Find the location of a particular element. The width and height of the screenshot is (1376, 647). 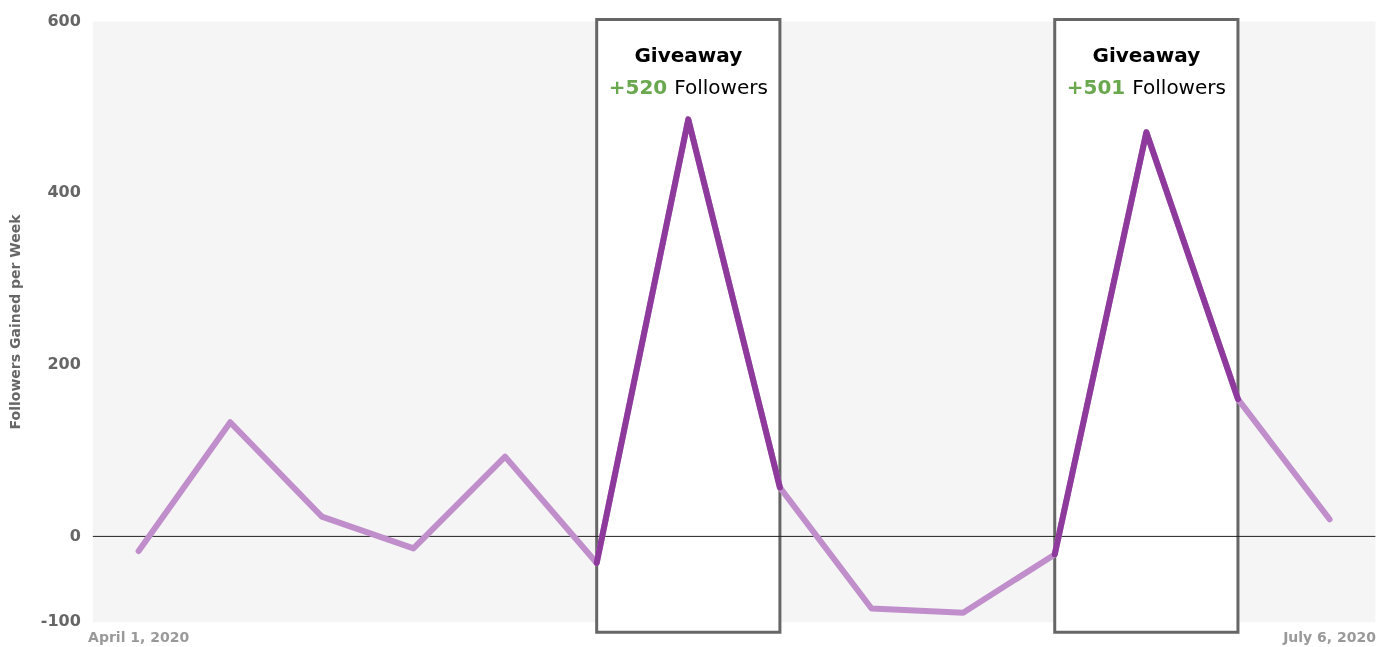

annotation: Giveaway +501 Followers is located at coordinates (1146, 70).